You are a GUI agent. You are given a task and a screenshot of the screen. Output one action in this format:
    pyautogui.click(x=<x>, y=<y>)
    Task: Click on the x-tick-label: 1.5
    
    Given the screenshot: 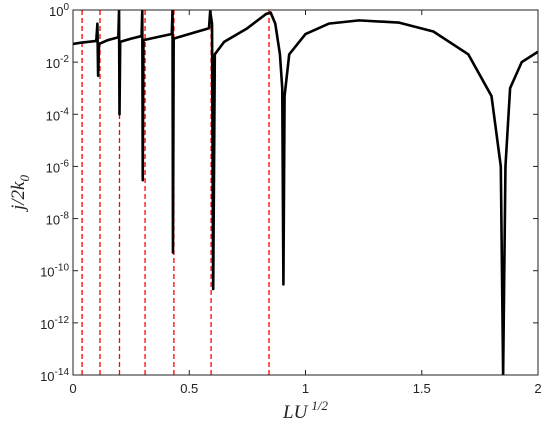 What is the action you would take?
    pyautogui.click(x=422, y=388)
    